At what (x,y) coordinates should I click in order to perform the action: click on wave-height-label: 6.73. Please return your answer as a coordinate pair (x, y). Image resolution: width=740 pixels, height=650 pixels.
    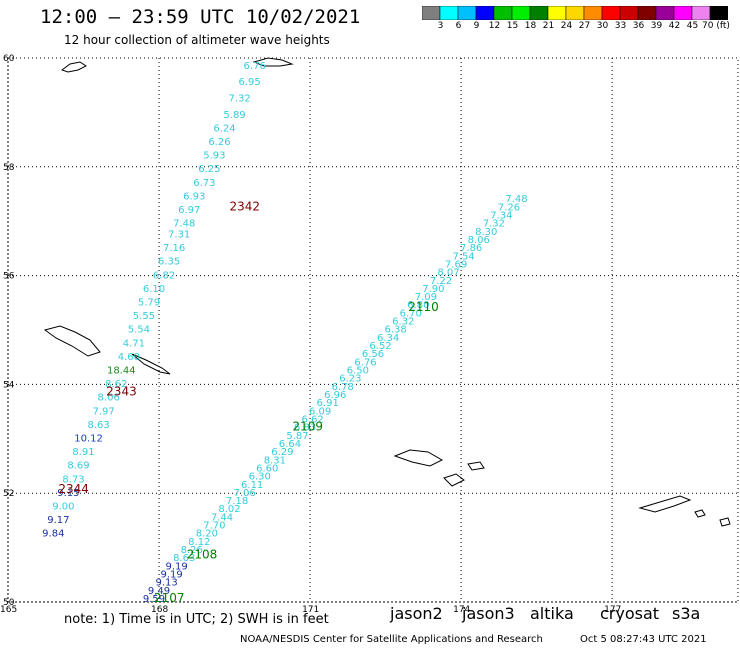
    Looking at the image, I should click on (204, 183).